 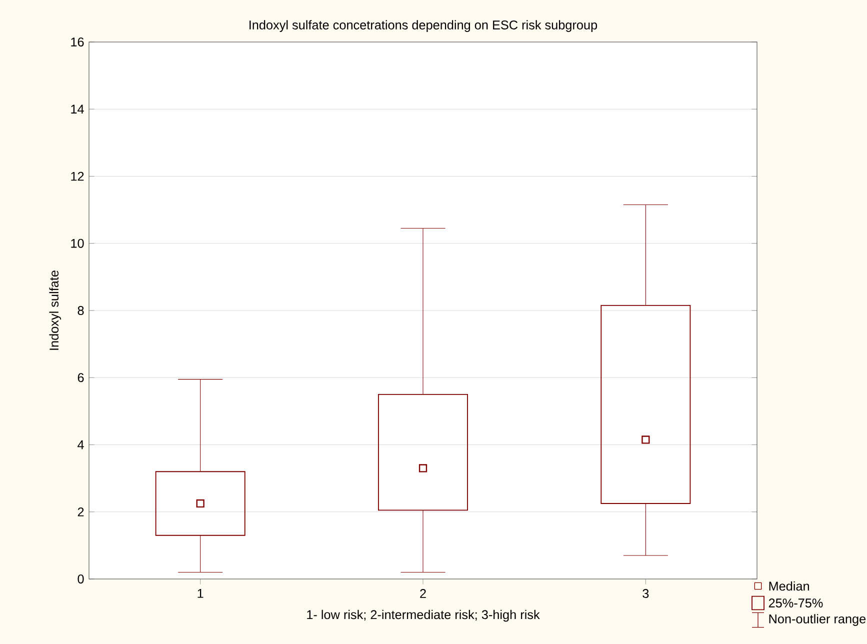 I want to click on y-tick-label: 0, so click(x=81, y=579).